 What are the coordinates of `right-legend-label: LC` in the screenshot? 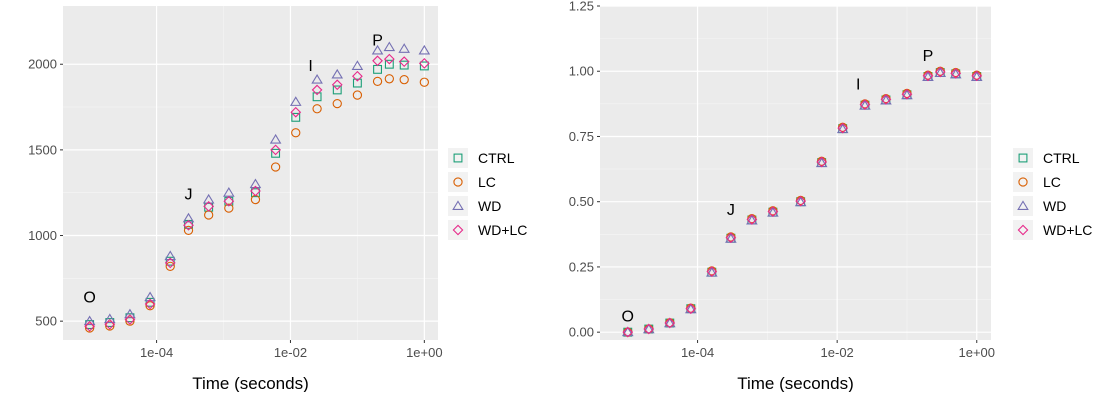 It's located at (1052, 182).